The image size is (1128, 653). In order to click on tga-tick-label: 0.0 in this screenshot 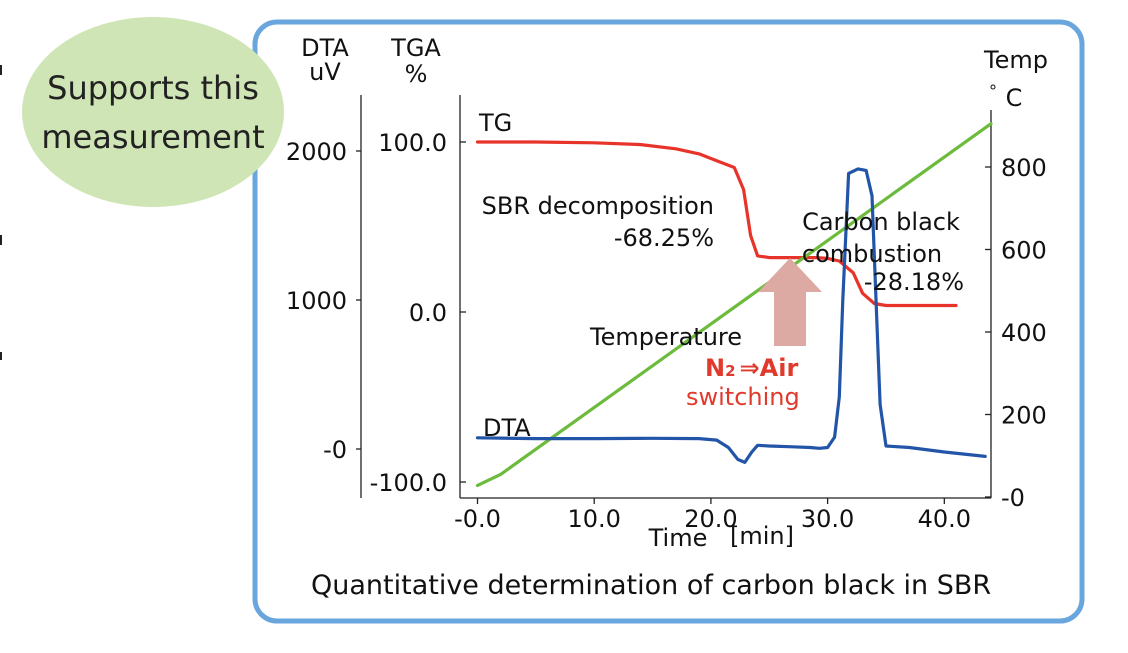, I will do `click(428, 313)`.